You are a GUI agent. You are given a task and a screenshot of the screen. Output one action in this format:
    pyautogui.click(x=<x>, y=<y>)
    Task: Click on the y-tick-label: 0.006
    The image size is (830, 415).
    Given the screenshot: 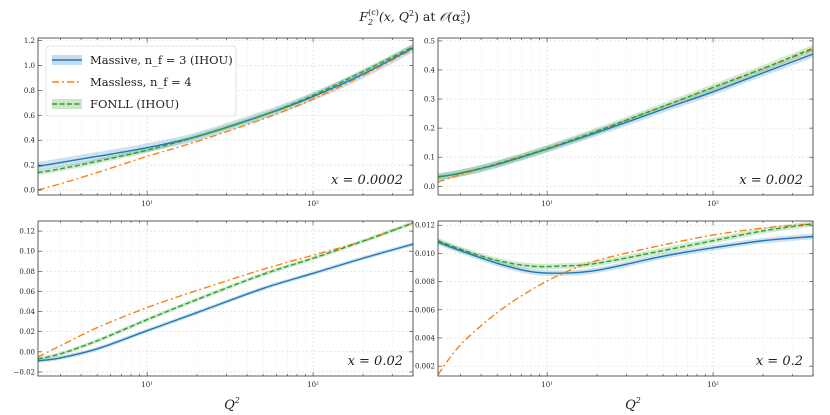 What is the action you would take?
    pyautogui.click(x=425, y=310)
    